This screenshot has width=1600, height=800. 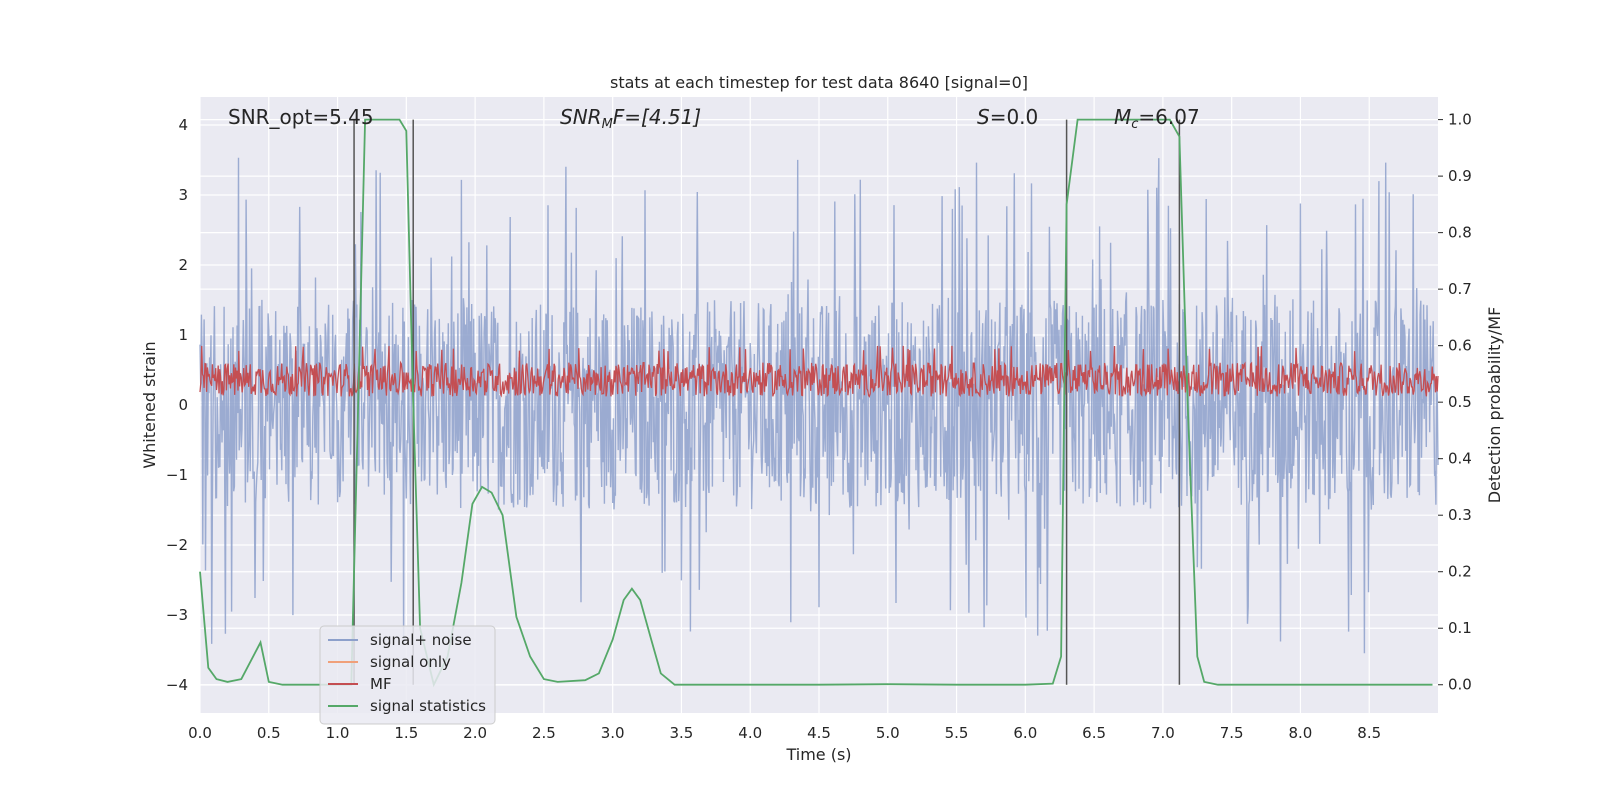 I want to click on x-tick-label: 0.5, so click(x=269, y=733).